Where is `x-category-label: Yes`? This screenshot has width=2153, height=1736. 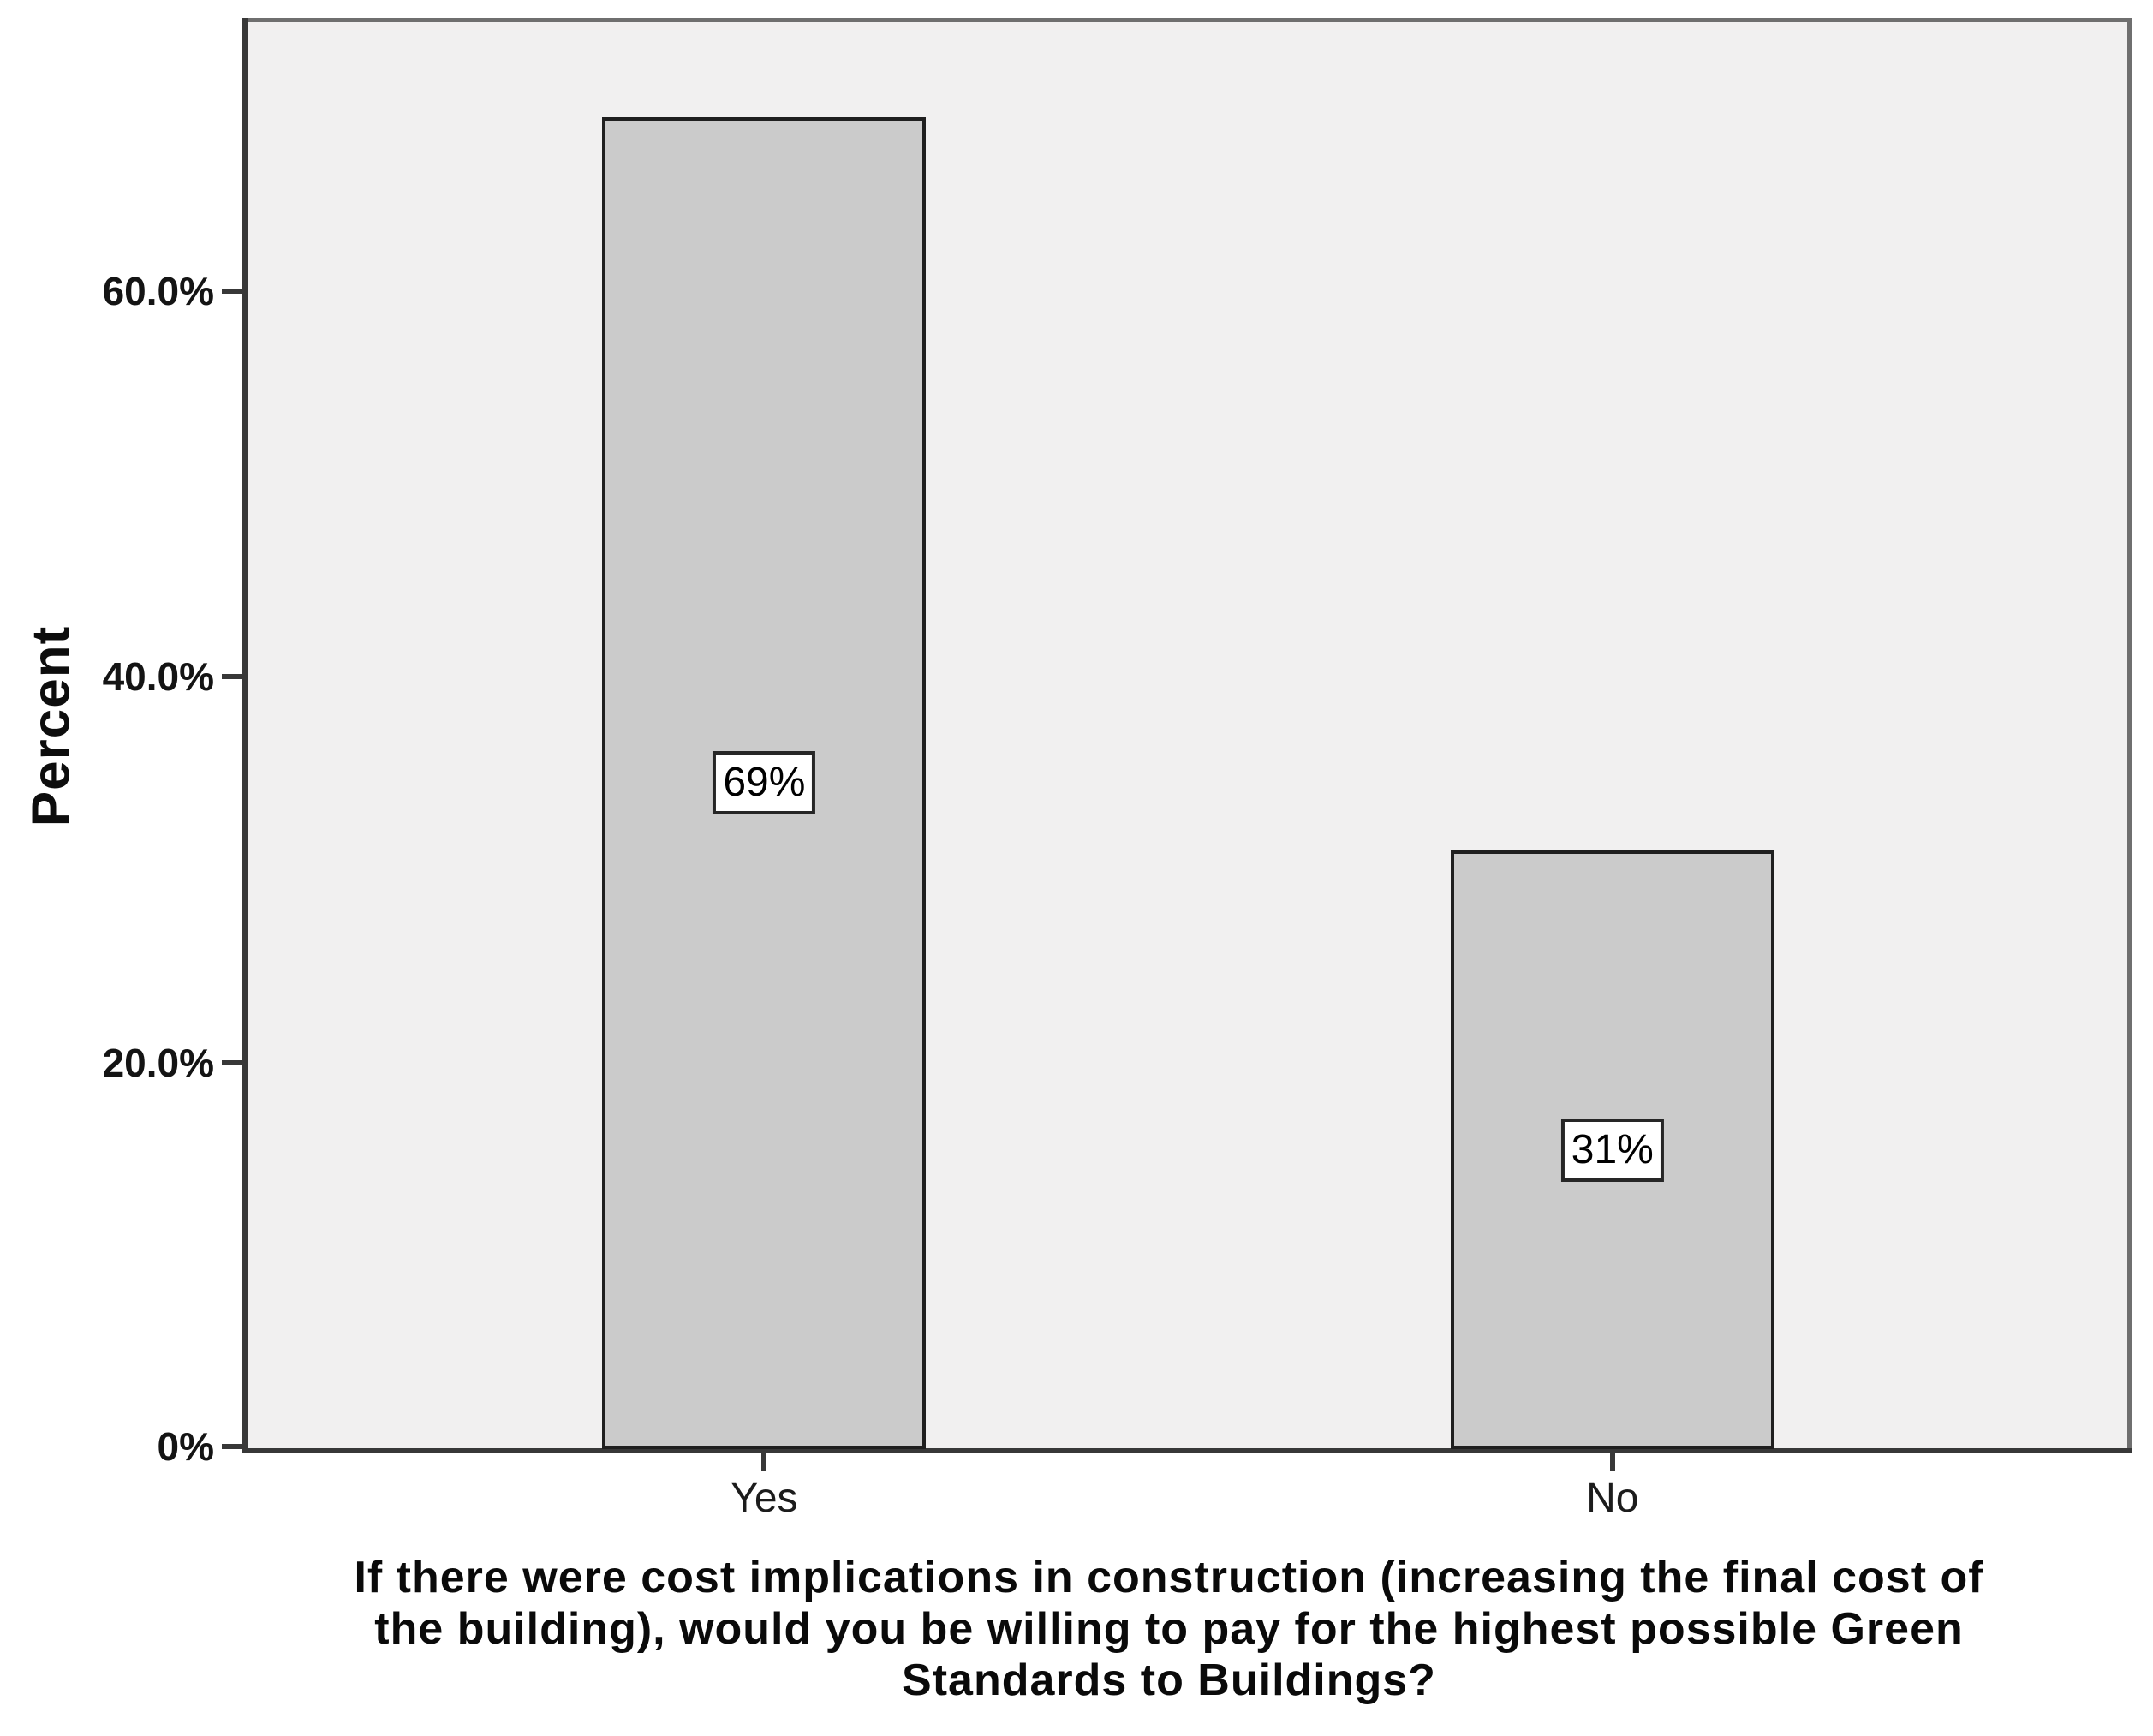 x-category-label: Yes is located at coordinates (764, 1498).